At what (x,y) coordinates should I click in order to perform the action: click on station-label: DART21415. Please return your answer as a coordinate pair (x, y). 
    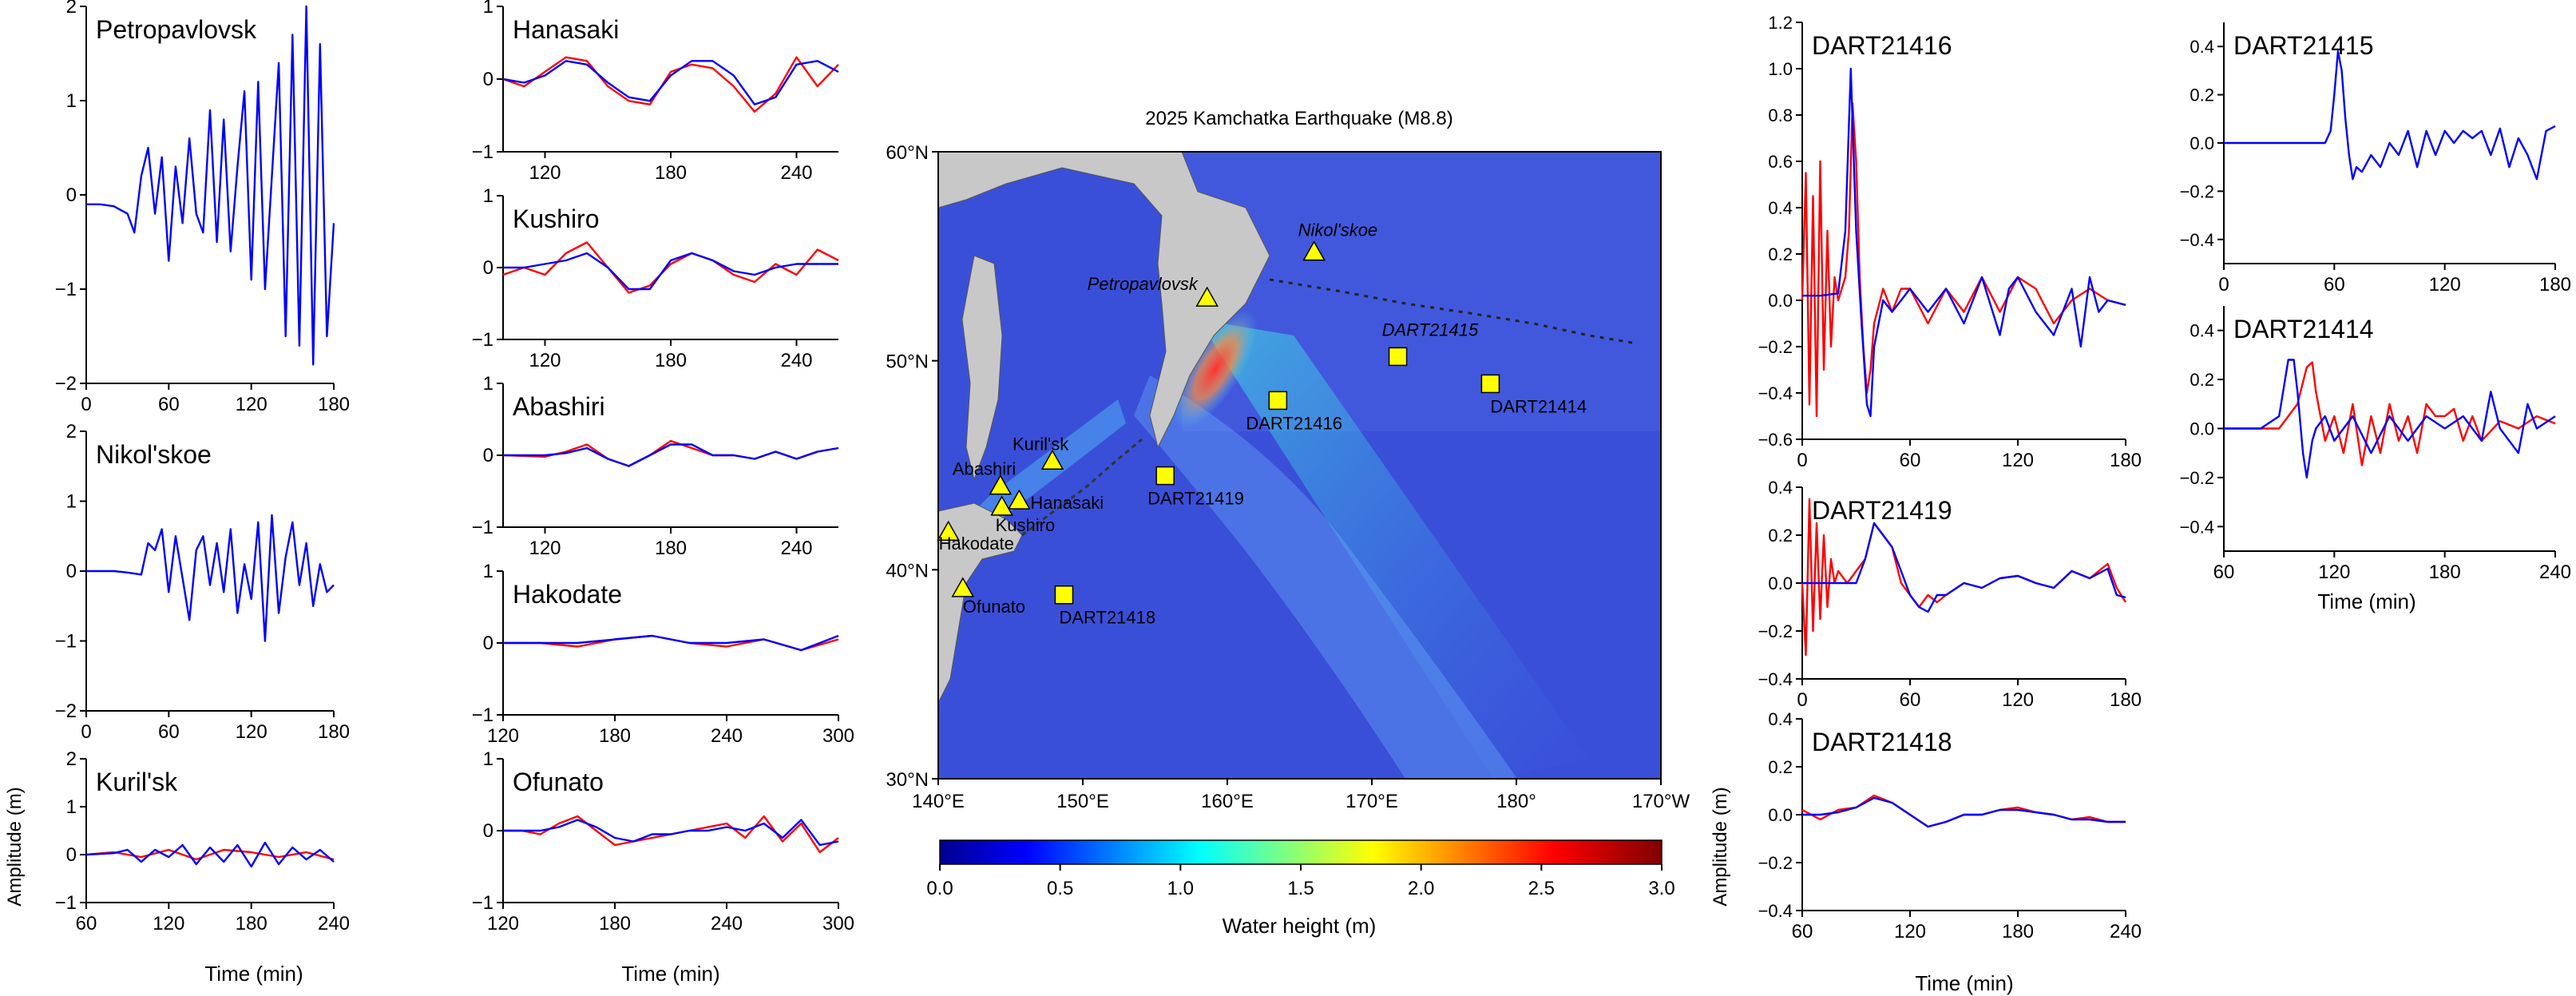
    Looking at the image, I should click on (1430, 329).